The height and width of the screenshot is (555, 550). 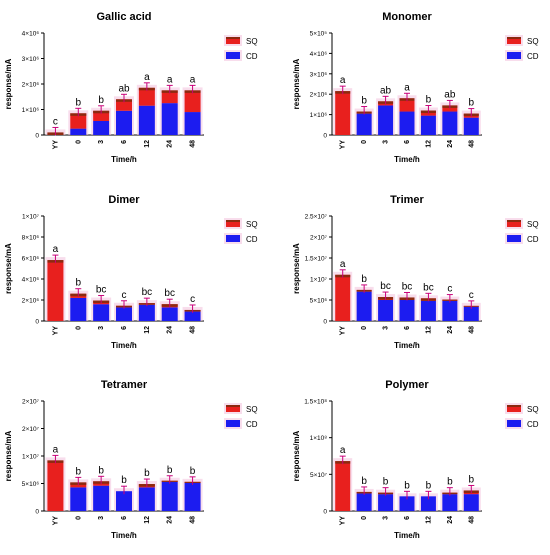 What do you see at coordinates (31, 59) in the screenshot?
I see `y-tick-label: 3×10⁶` at bounding box center [31, 59].